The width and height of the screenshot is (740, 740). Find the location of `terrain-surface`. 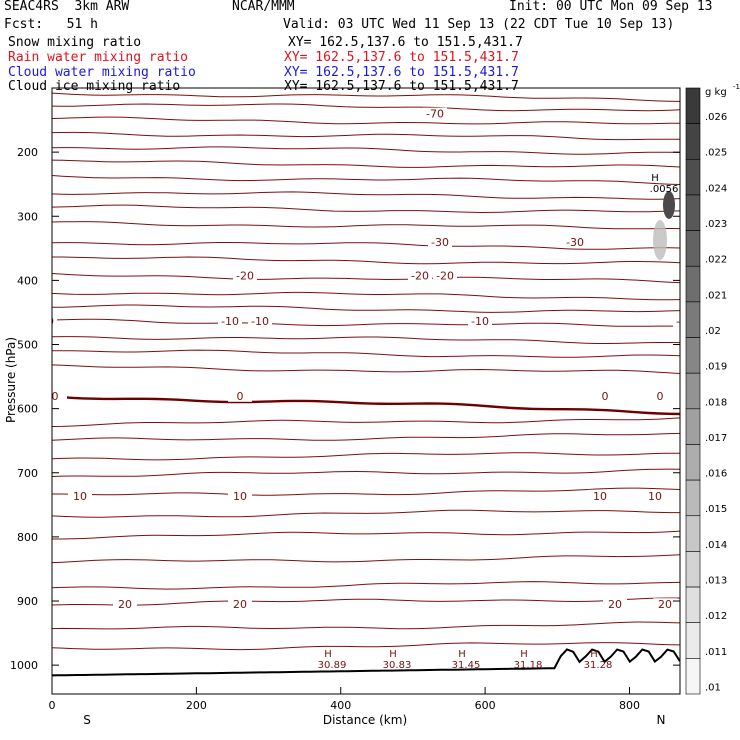

terrain-surface is located at coordinates (366, 662).